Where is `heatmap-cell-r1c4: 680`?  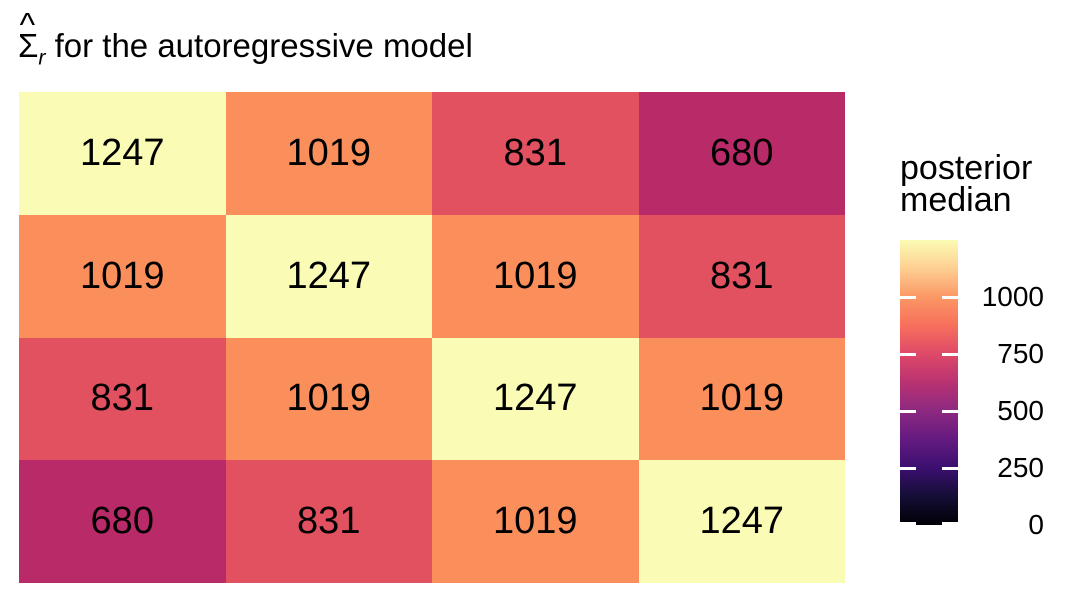 heatmap-cell-r1c4: 680 is located at coordinates (741, 153).